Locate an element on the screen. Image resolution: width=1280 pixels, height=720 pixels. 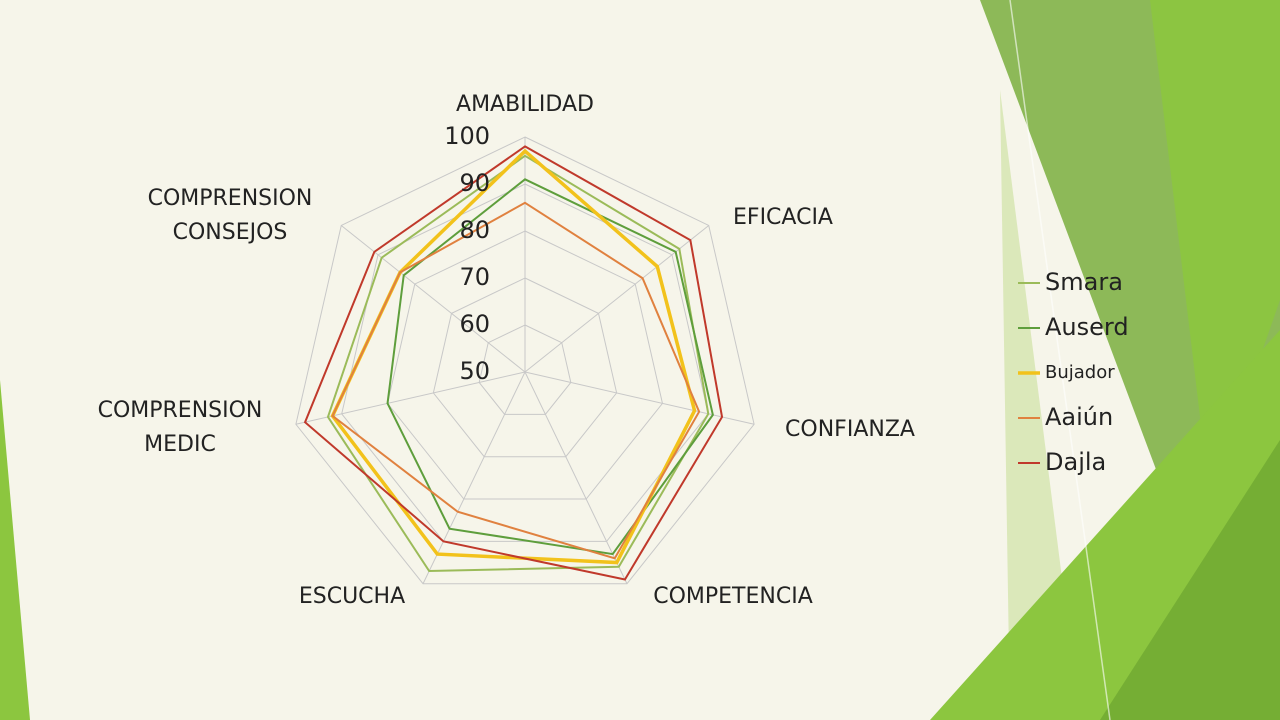
legend-label: Aaiún is located at coordinates (1079, 417).